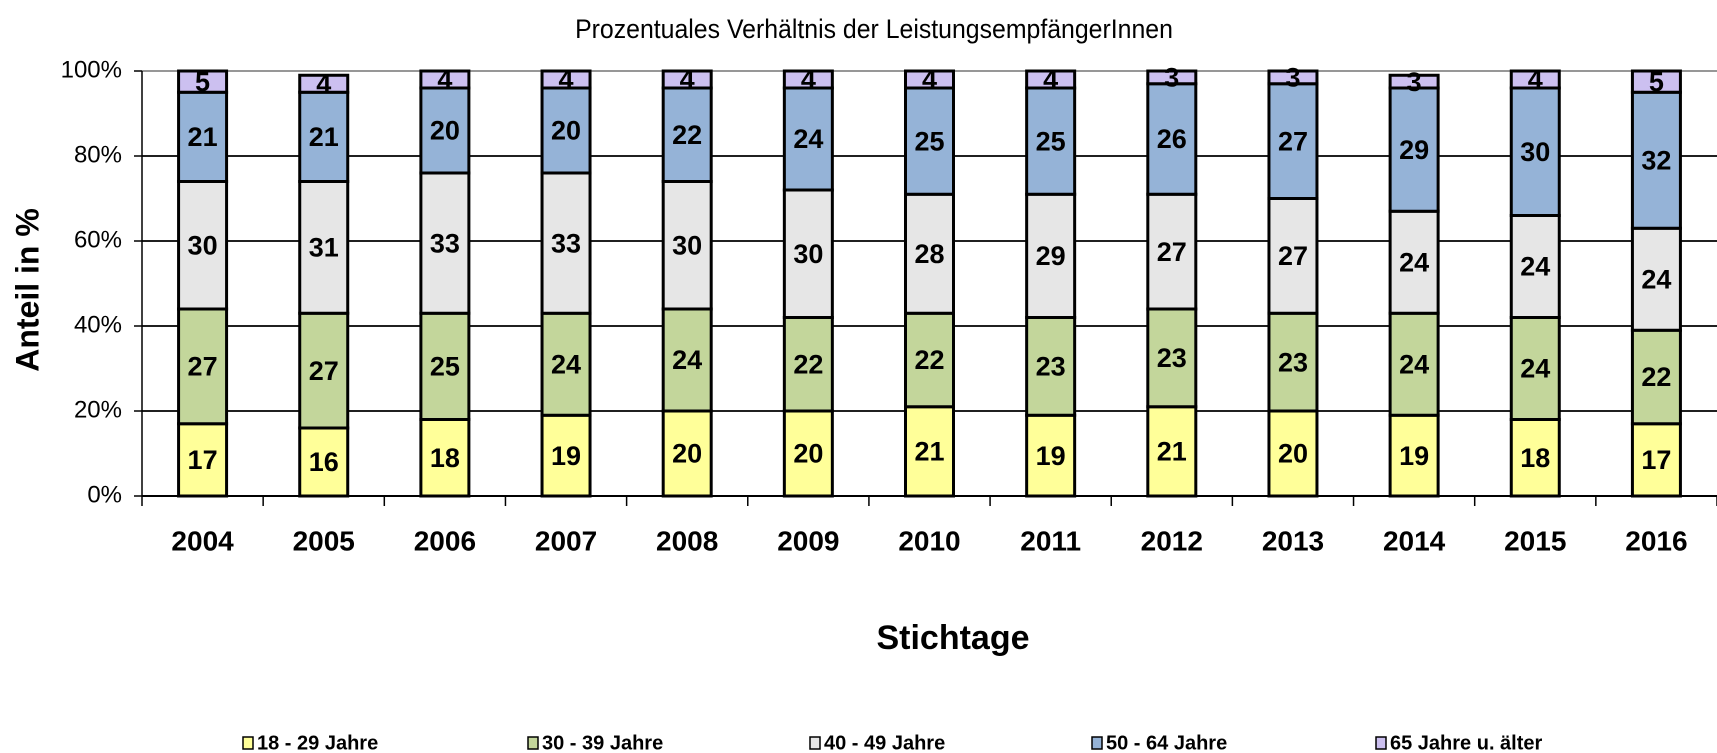 This screenshot has width=1717, height=753. I want to click on data-label: 16, so click(324, 462).